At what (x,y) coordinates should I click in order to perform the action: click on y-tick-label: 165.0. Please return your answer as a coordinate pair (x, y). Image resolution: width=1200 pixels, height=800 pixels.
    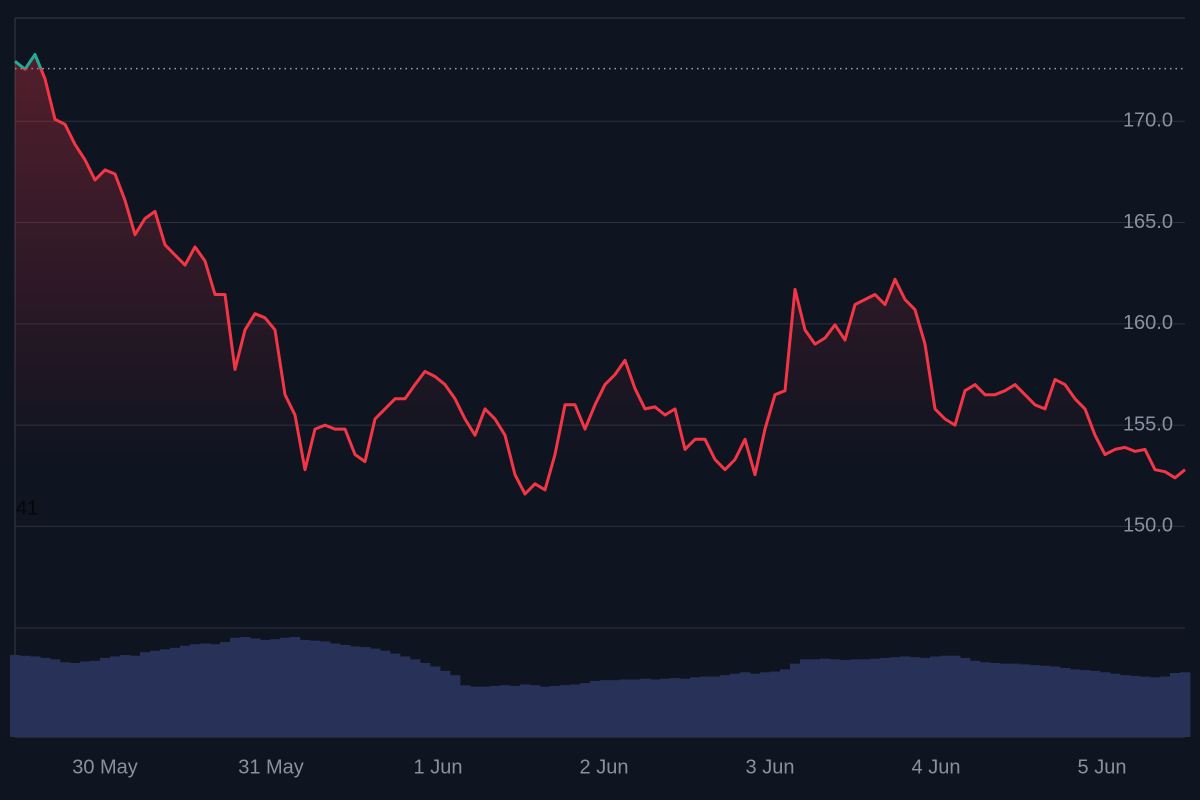
    Looking at the image, I should click on (1148, 222).